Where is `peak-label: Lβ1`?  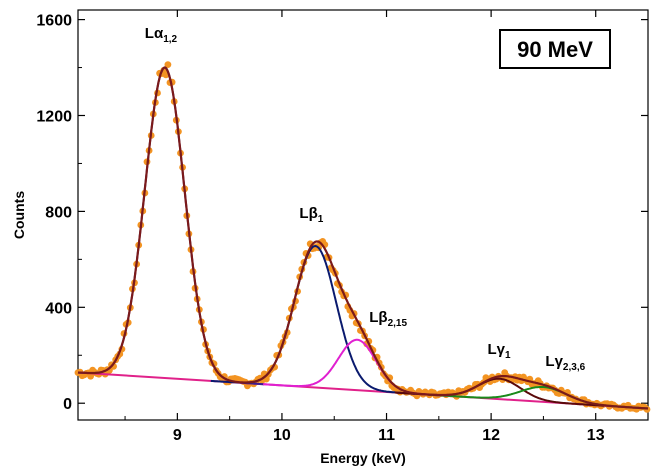
peak-label: Lβ1 is located at coordinates (311, 215).